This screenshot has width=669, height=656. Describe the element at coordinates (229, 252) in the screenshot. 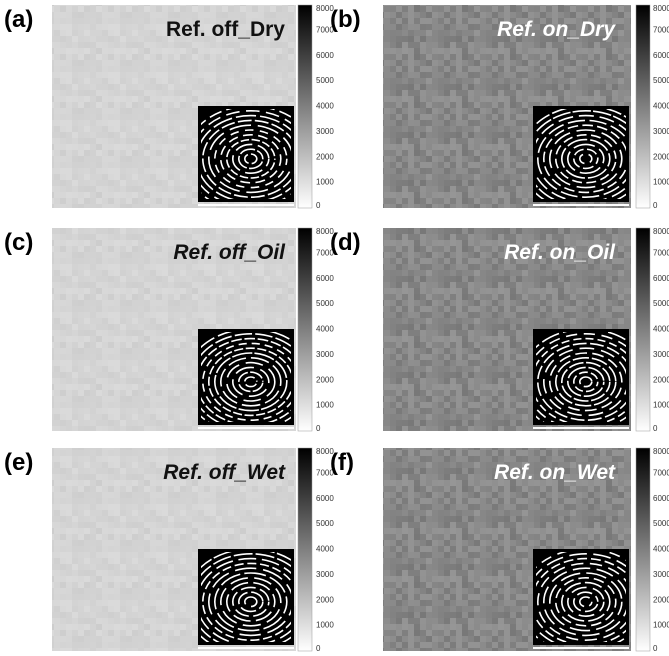

I see `panel-title: Ref. off_Oil` at that location.